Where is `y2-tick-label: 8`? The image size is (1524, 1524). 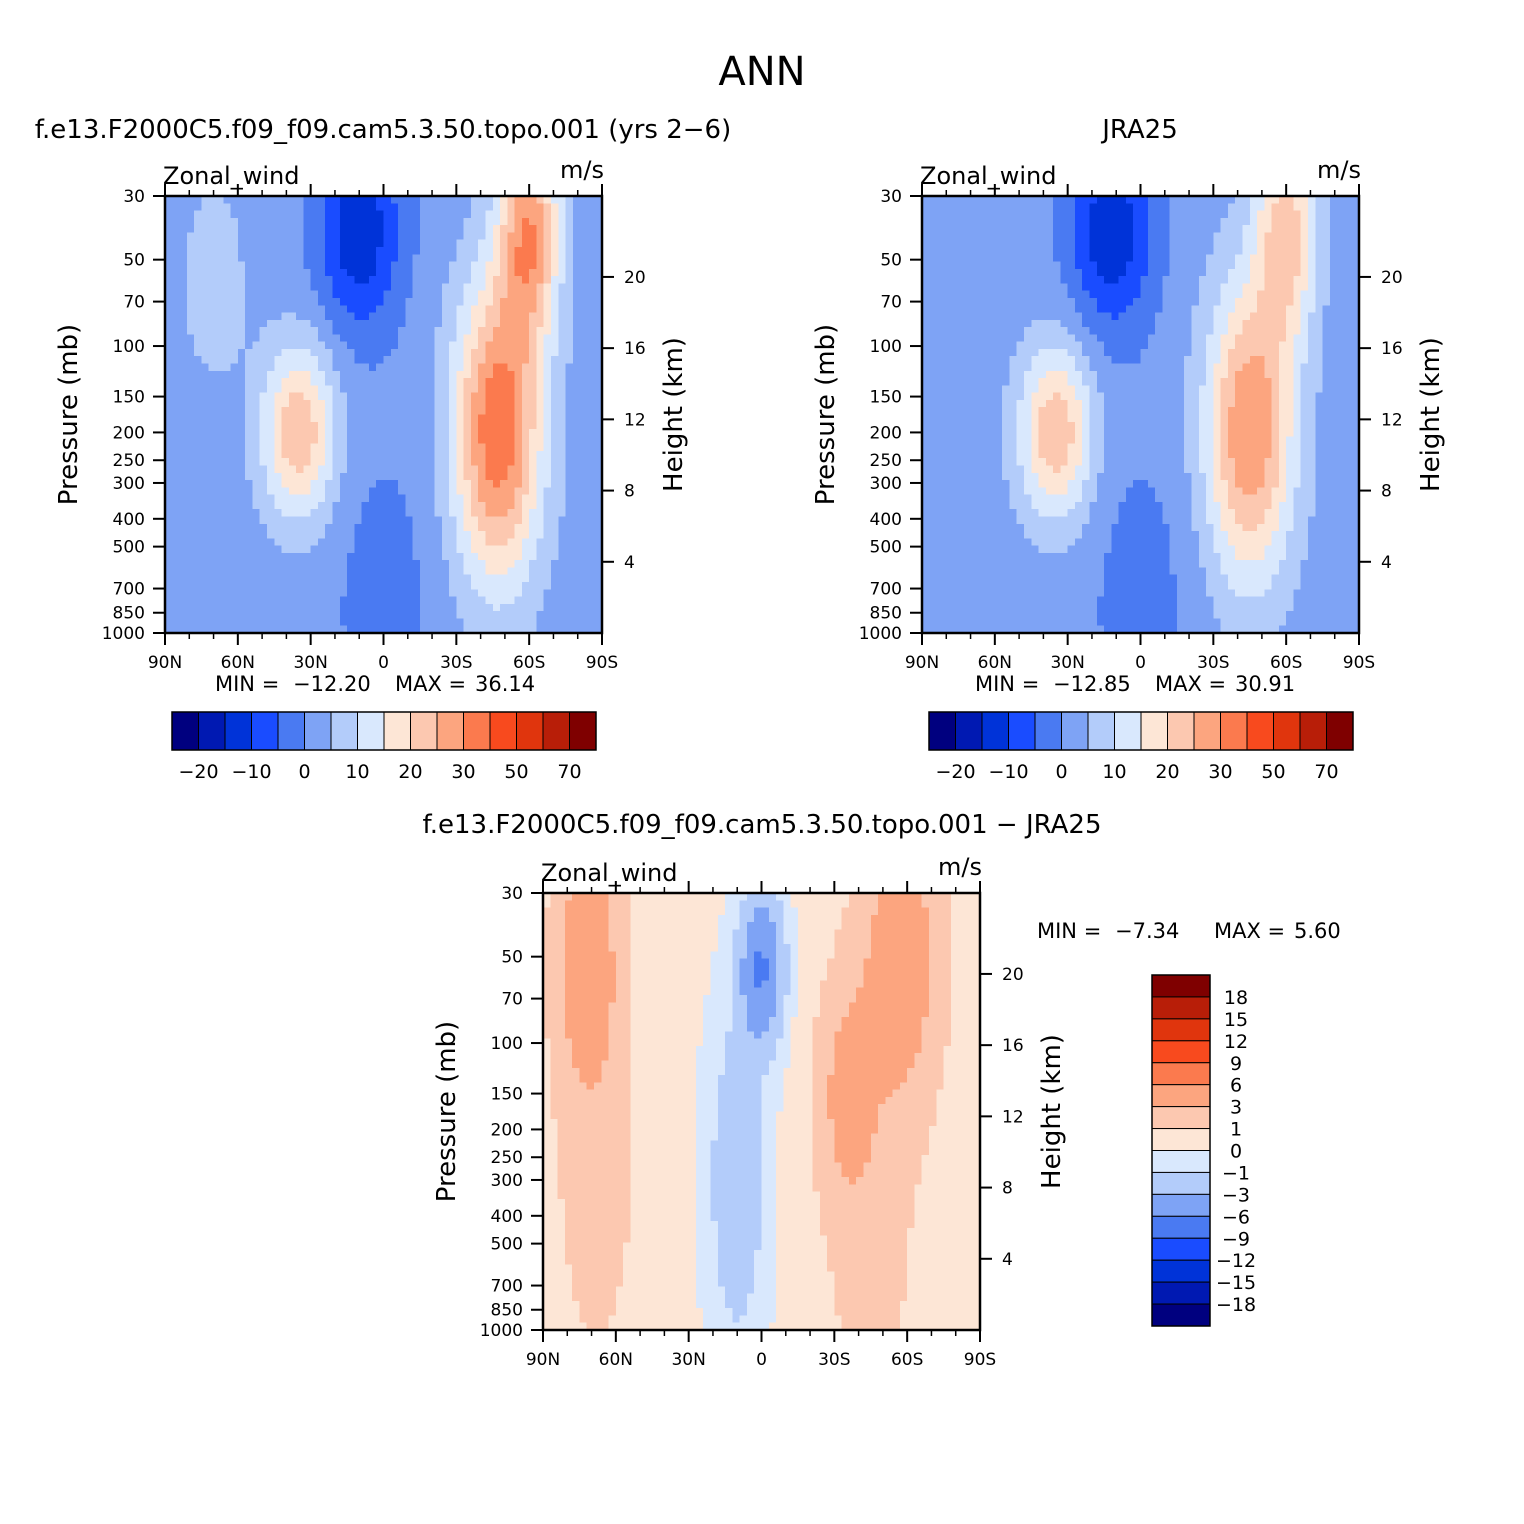 y2-tick-label: 8 is located at coordinates (629, 492).